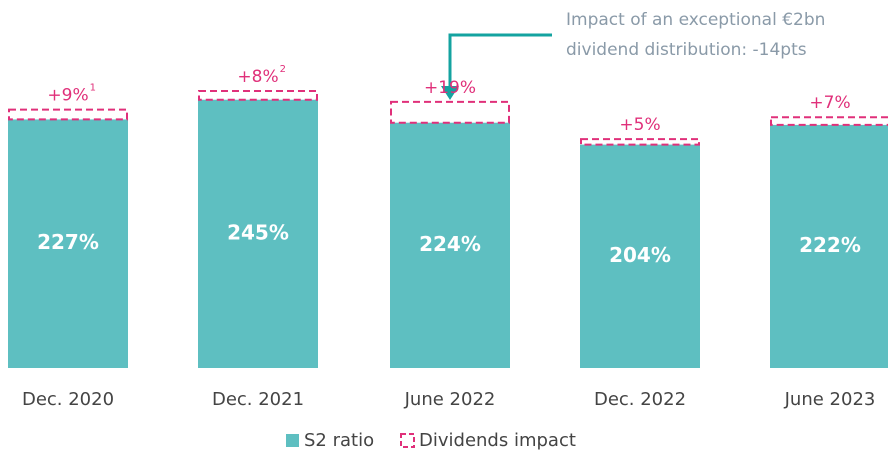  I want to click on annotation-line: dividend distribution: -14pts, so click(686, 50).